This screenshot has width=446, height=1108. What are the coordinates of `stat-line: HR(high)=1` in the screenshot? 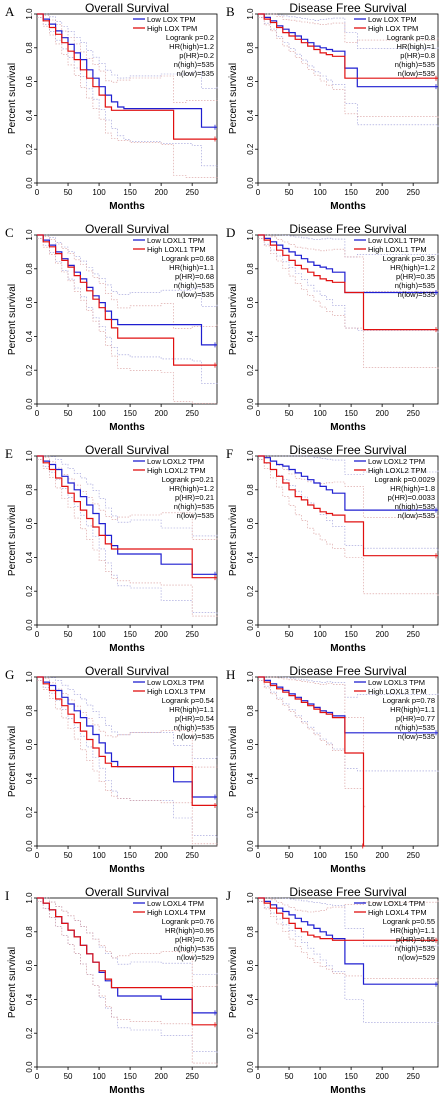 It's located at (415, 46).